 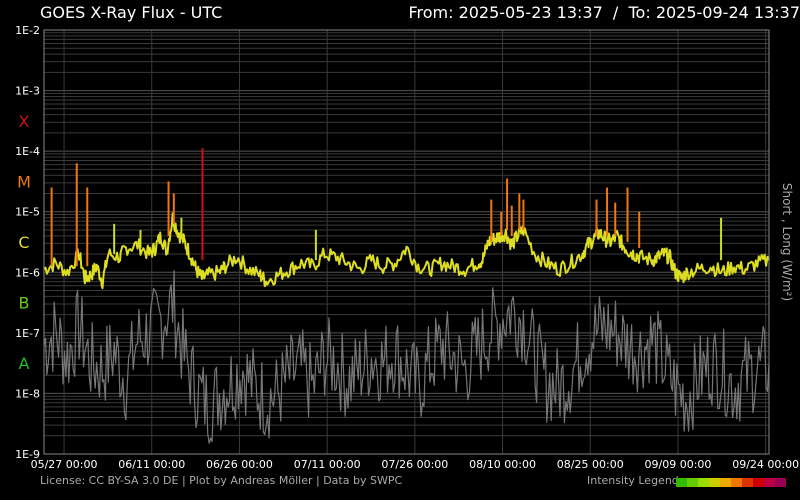 What do you see at coordinates (131, 12) in the screenshot?
I see `chart-title: GOES X-Ray Flux - UTC` at bounding box center [131, 12].